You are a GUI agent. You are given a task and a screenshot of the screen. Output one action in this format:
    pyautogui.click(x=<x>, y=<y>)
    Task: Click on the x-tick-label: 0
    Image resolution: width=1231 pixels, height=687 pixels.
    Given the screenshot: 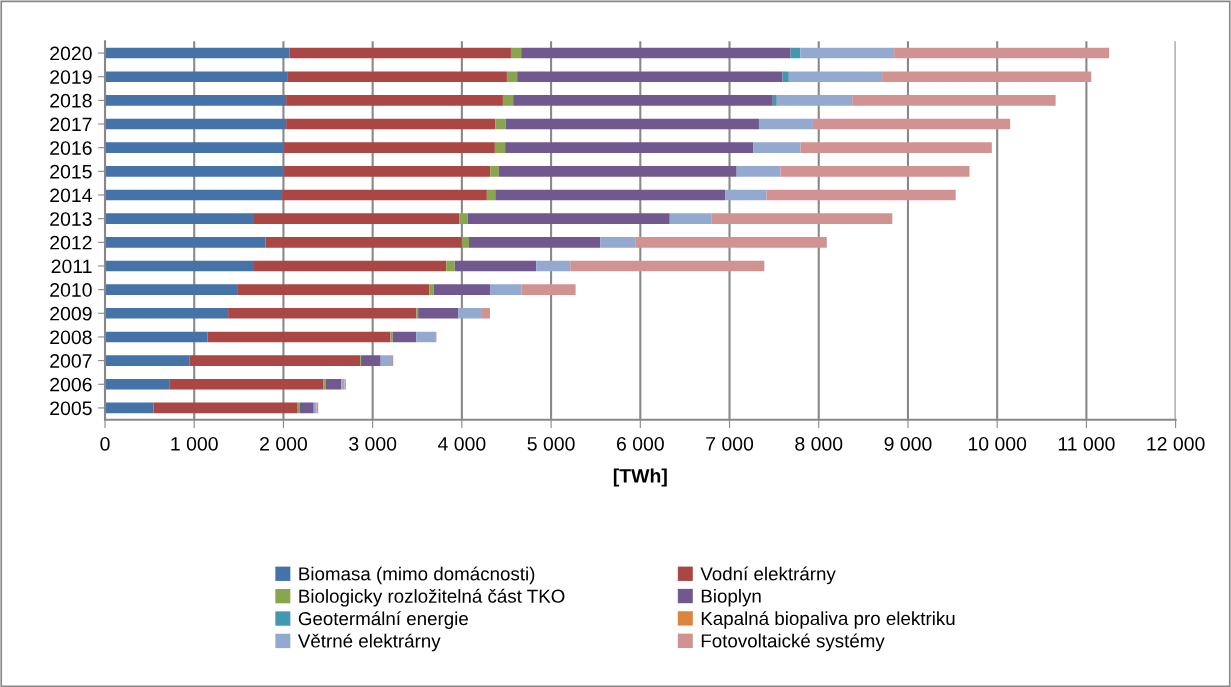 What is the action you would take?
    pyautogui.click(x=105, y=443)
    